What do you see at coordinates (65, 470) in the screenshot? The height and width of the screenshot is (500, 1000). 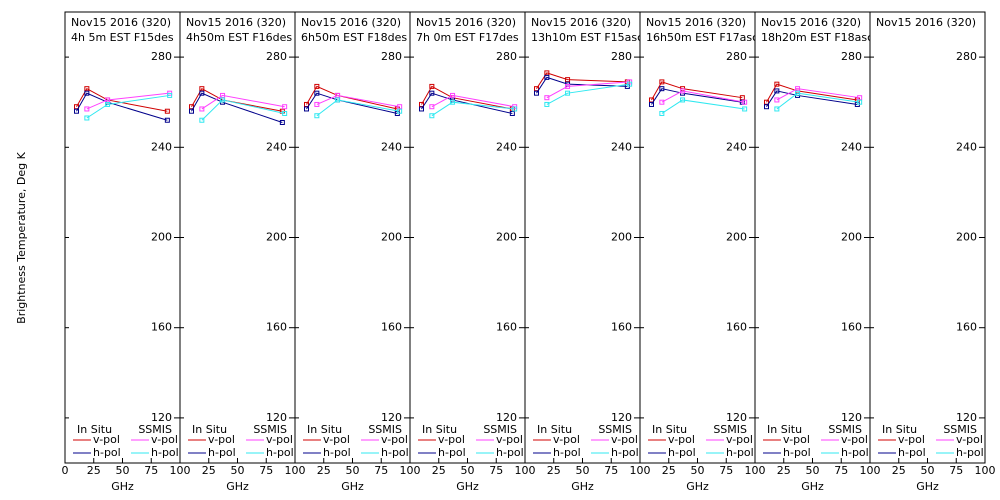 I see `x-tick-label: 0` at bounding box center [65, 470].